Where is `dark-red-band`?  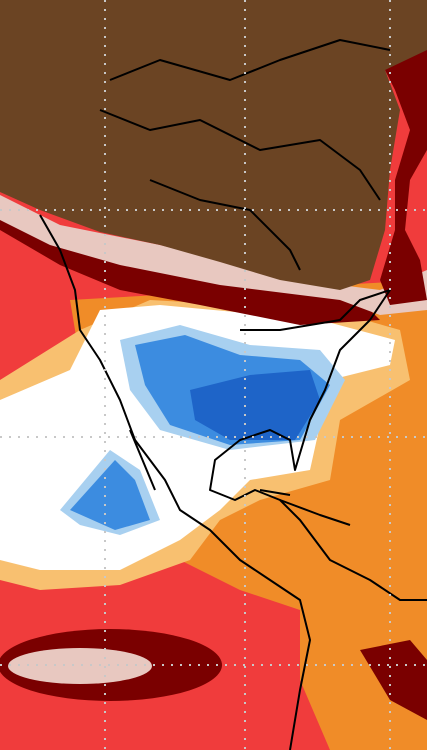 dark-red-band is located at coordinates (190, 262).